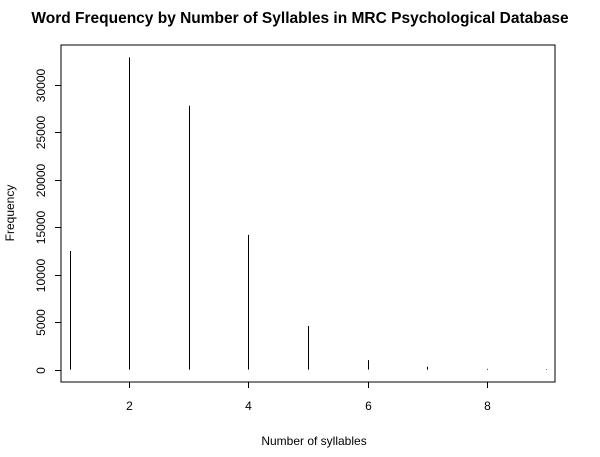  Describe the element at coordinates (41, 180) in the screenshot. I see `y-tick-label: 20000` at that location.